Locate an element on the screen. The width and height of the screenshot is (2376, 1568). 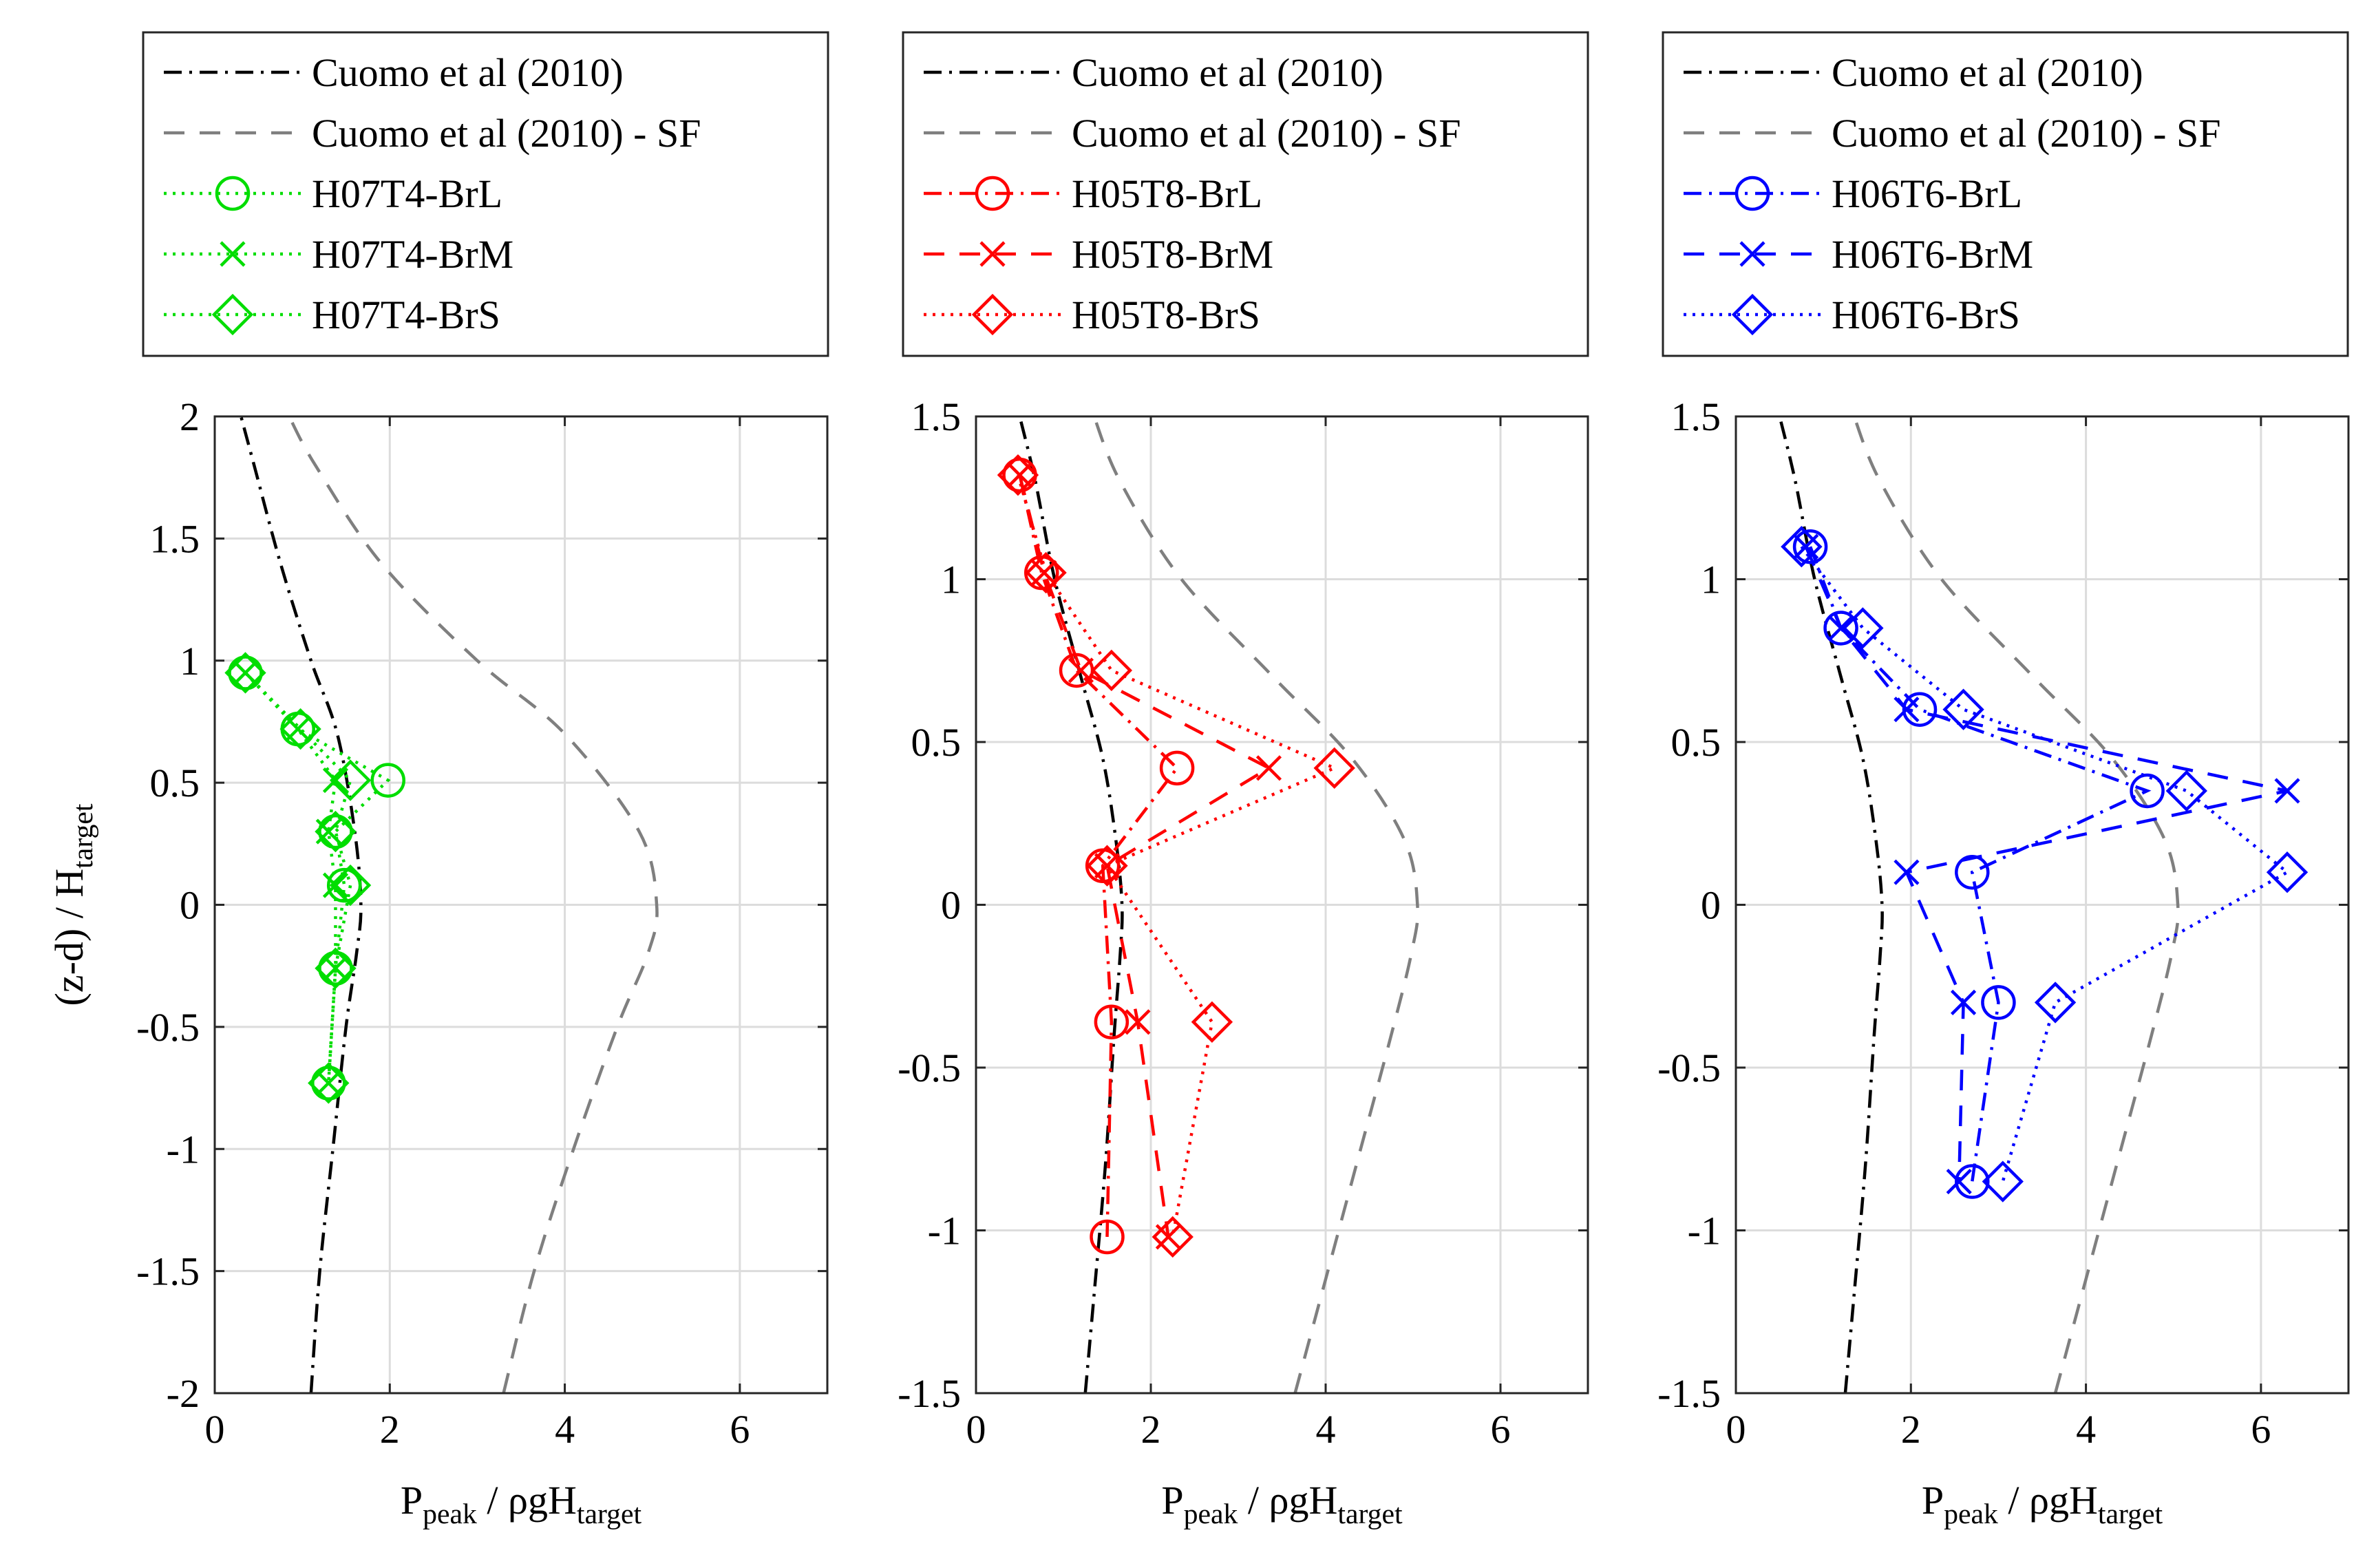
legend-item-3: H07T4-BrL is located at coordinates (333, 194).